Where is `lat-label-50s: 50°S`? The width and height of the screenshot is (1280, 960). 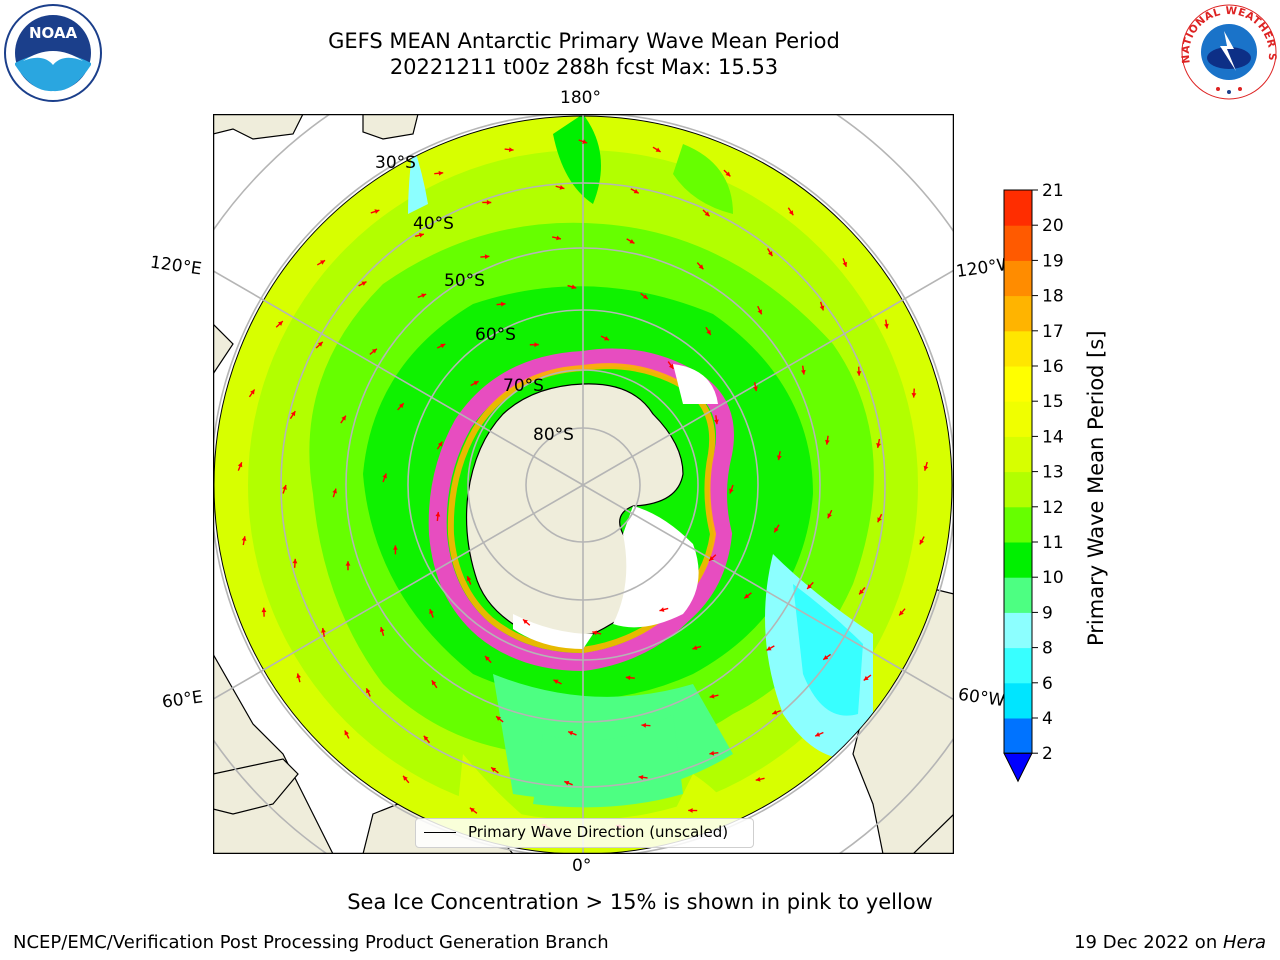 lat-label-50s: 50°S is located at coordinates (464, 281).